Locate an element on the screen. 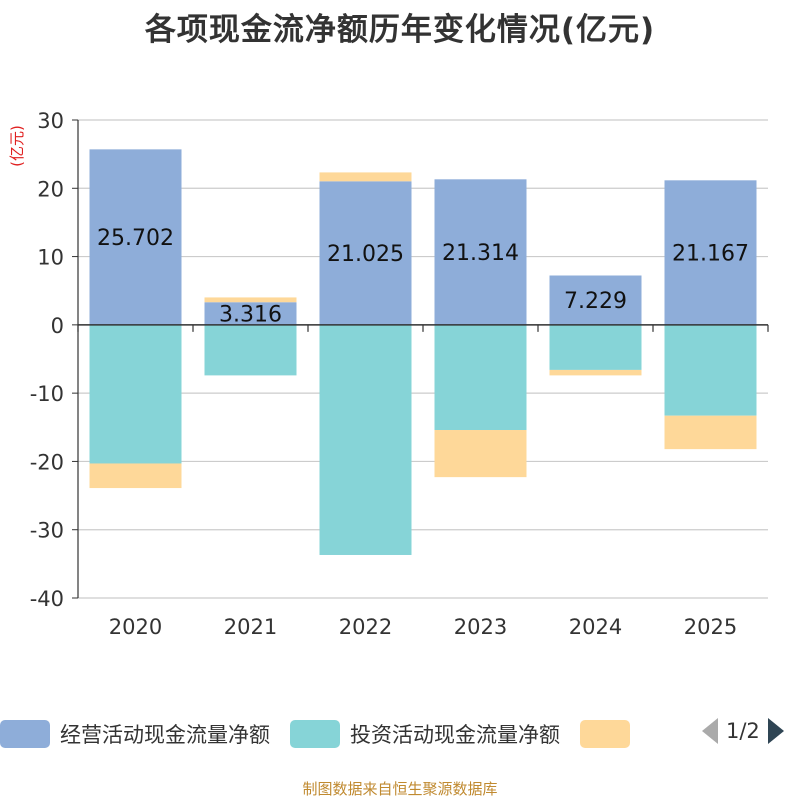 The width and height of the screenshot is (800, 800). next-page-icon is located at coordinates (776, 731).